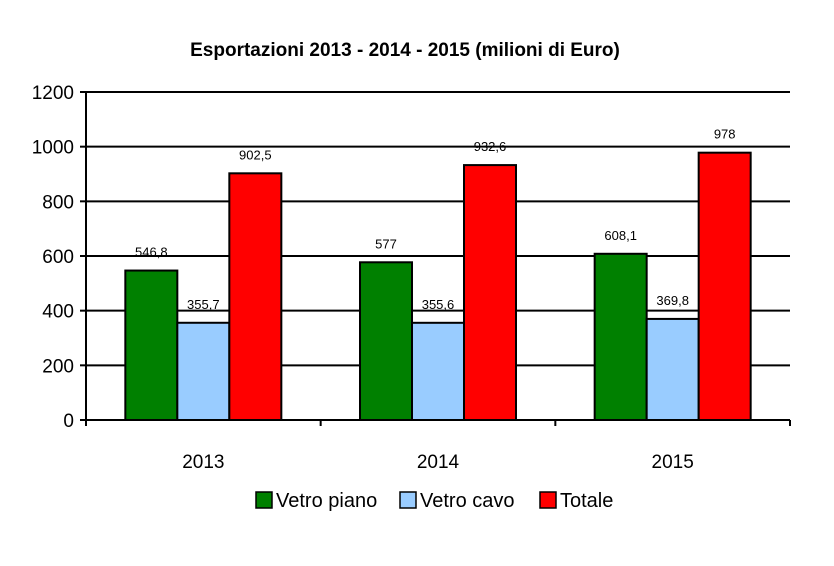 The width and height of the screenshot is (834, 566). What do you see at coordinates (255, 296) in the screenshot?
I see `bar-totale-2013` at bounding box center [255, 296].